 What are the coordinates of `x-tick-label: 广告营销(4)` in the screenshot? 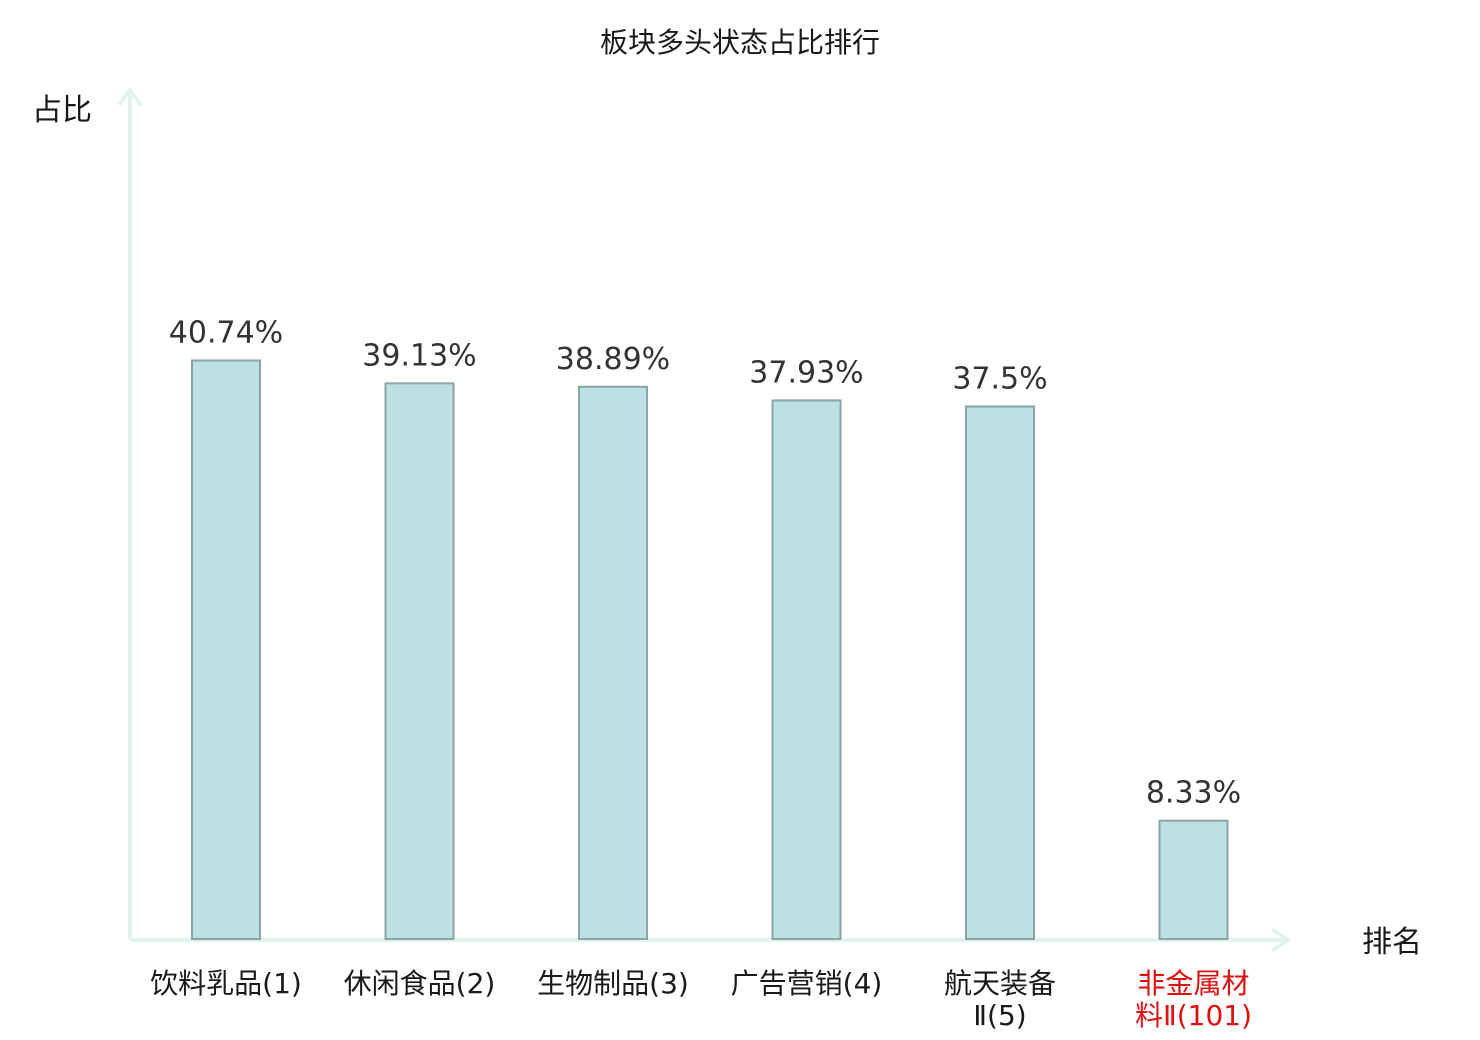 It's located at (807, 983).